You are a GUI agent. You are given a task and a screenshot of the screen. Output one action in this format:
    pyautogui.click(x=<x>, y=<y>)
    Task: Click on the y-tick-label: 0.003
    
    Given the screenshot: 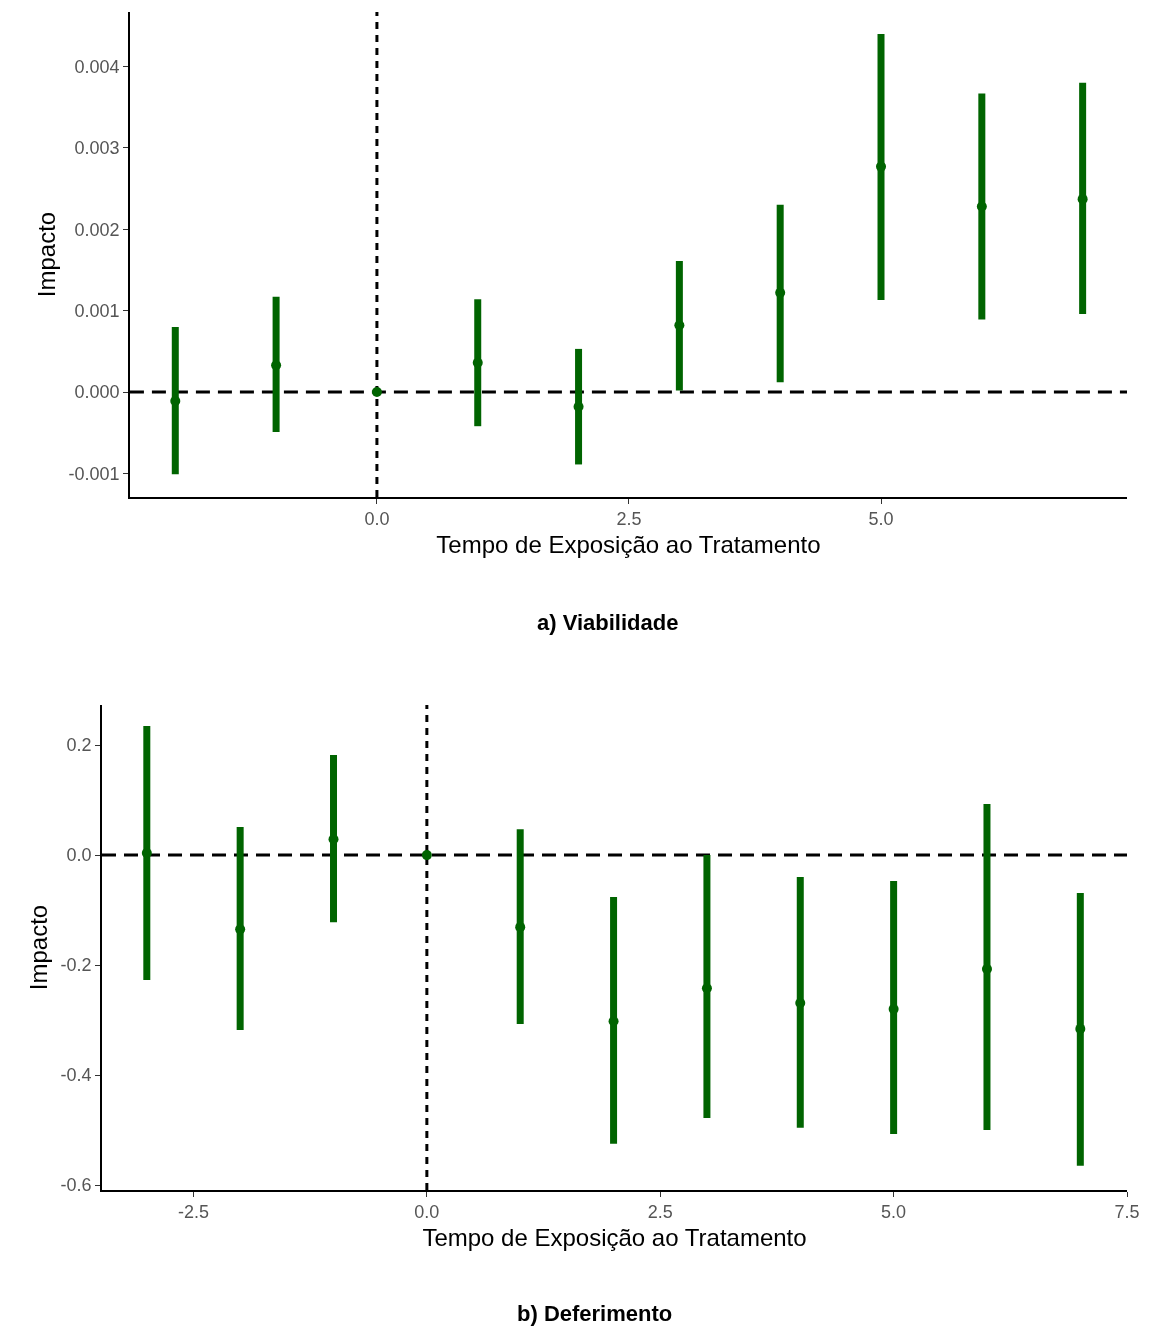 What is the action you would take?
    pyautogui.click(x=97, y=148)
    